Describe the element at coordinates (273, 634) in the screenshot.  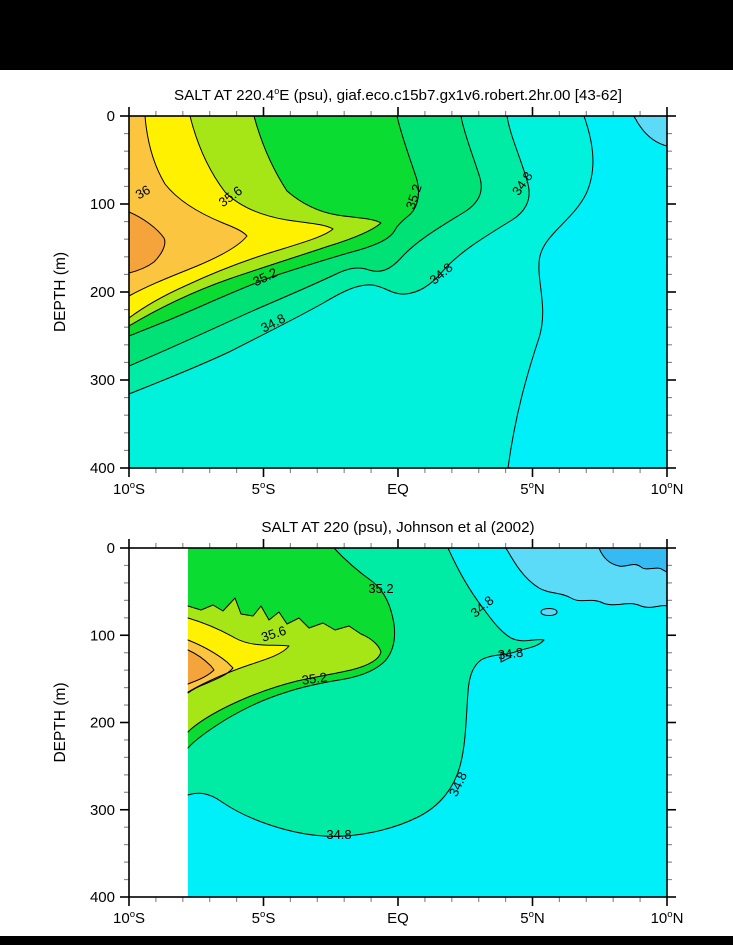
I see `contour-label: 35.6` at that location.